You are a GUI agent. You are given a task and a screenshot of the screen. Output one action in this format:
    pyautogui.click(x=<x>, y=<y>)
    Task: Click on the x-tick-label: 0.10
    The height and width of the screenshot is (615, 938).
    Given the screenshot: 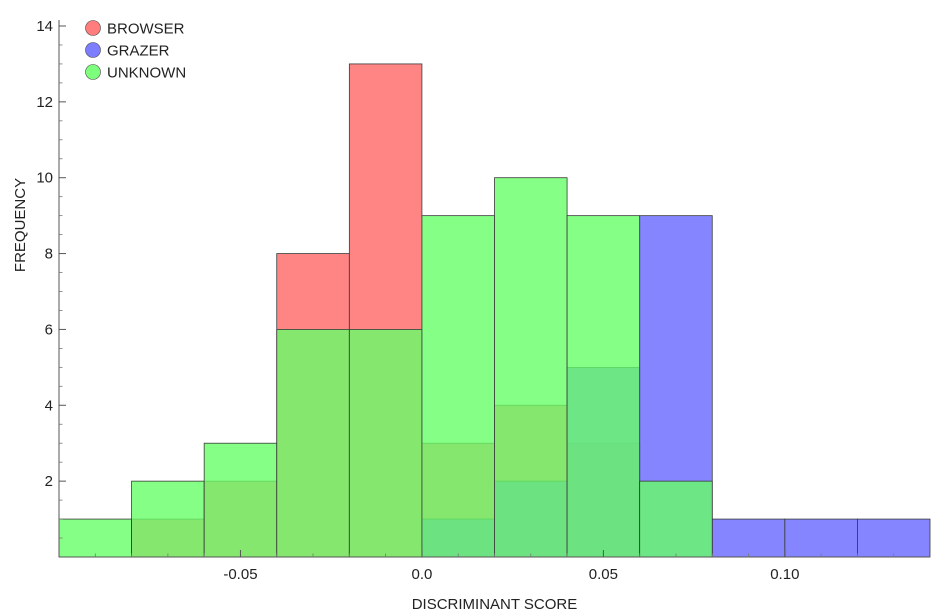 What is the action you would take?
    pyautogui.click(x=784, y=574)
    